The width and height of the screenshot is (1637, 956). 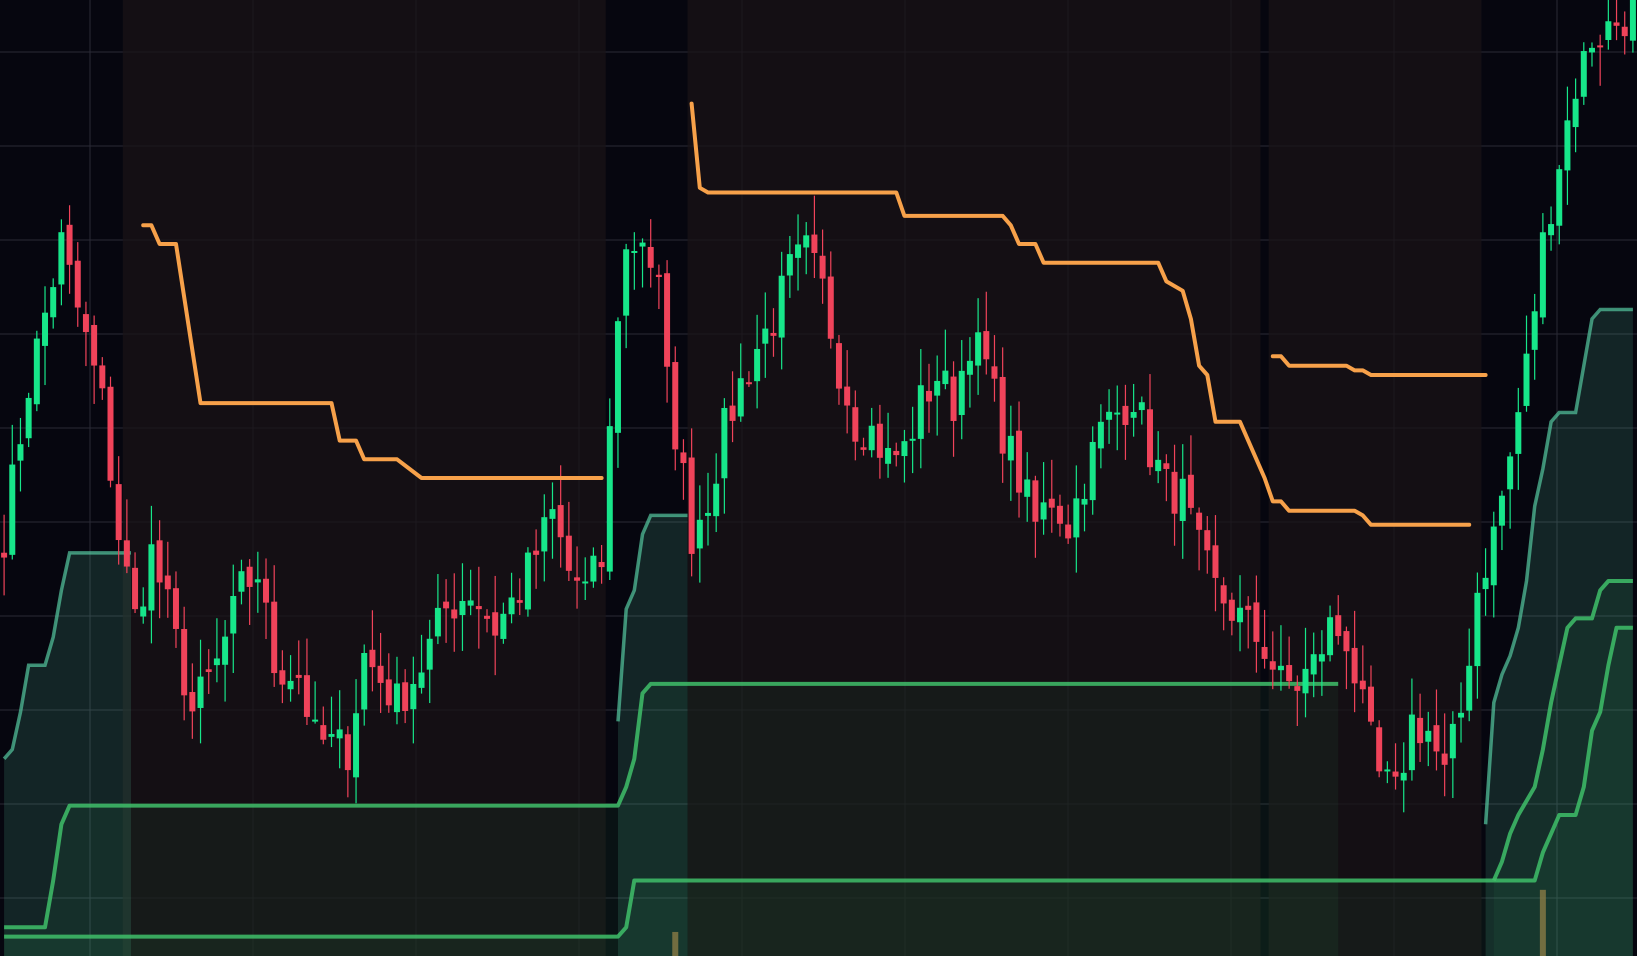 I want to click on support-band-fill, so click(x=1559, y=632).